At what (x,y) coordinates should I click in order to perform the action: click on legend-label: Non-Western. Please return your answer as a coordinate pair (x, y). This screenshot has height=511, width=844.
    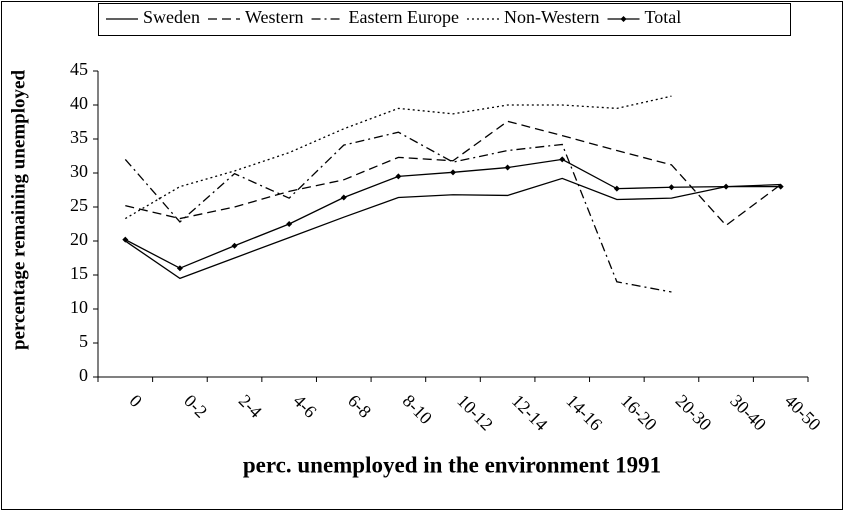
    Looking at the image, I should click on (552, 17).